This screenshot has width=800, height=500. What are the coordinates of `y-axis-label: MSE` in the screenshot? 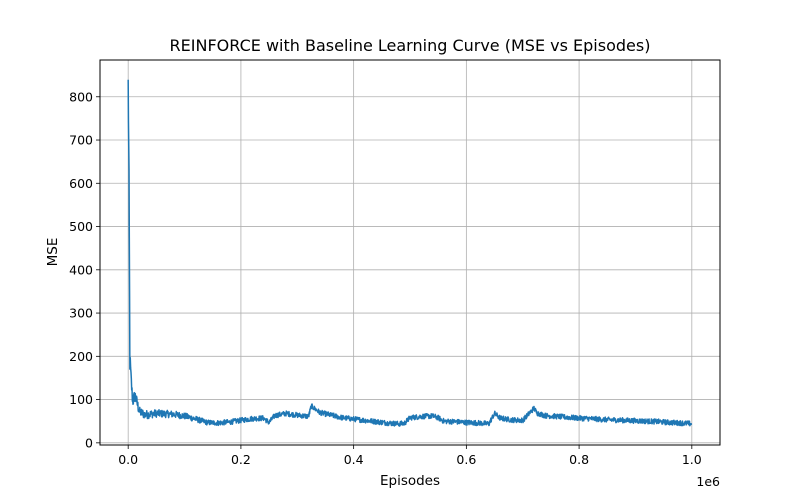 It's located at (53, 252).